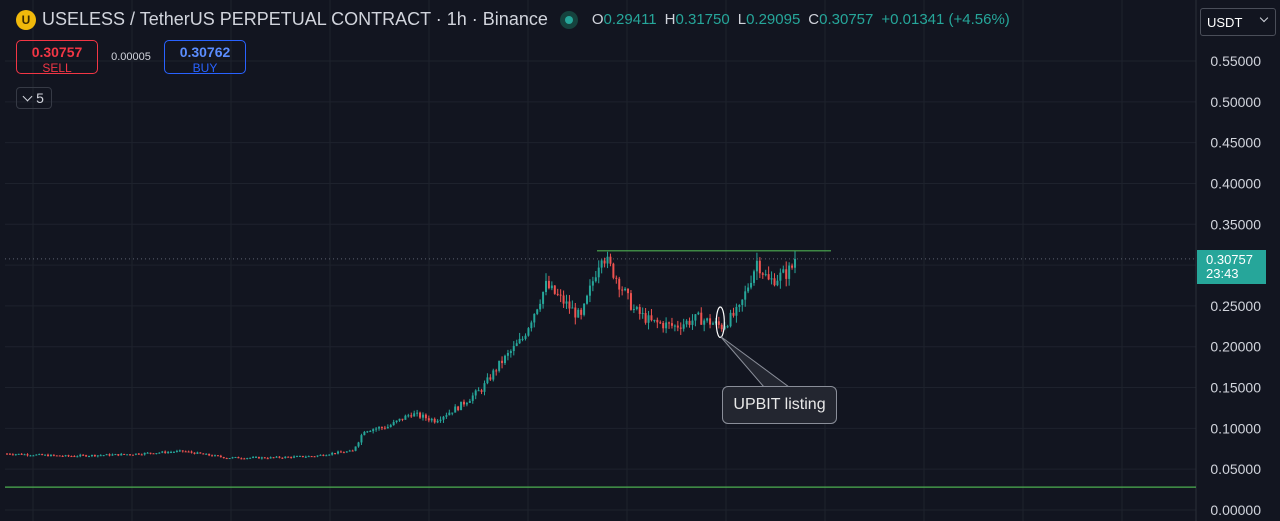  I want to click on close-label: C, so click(814, 19).